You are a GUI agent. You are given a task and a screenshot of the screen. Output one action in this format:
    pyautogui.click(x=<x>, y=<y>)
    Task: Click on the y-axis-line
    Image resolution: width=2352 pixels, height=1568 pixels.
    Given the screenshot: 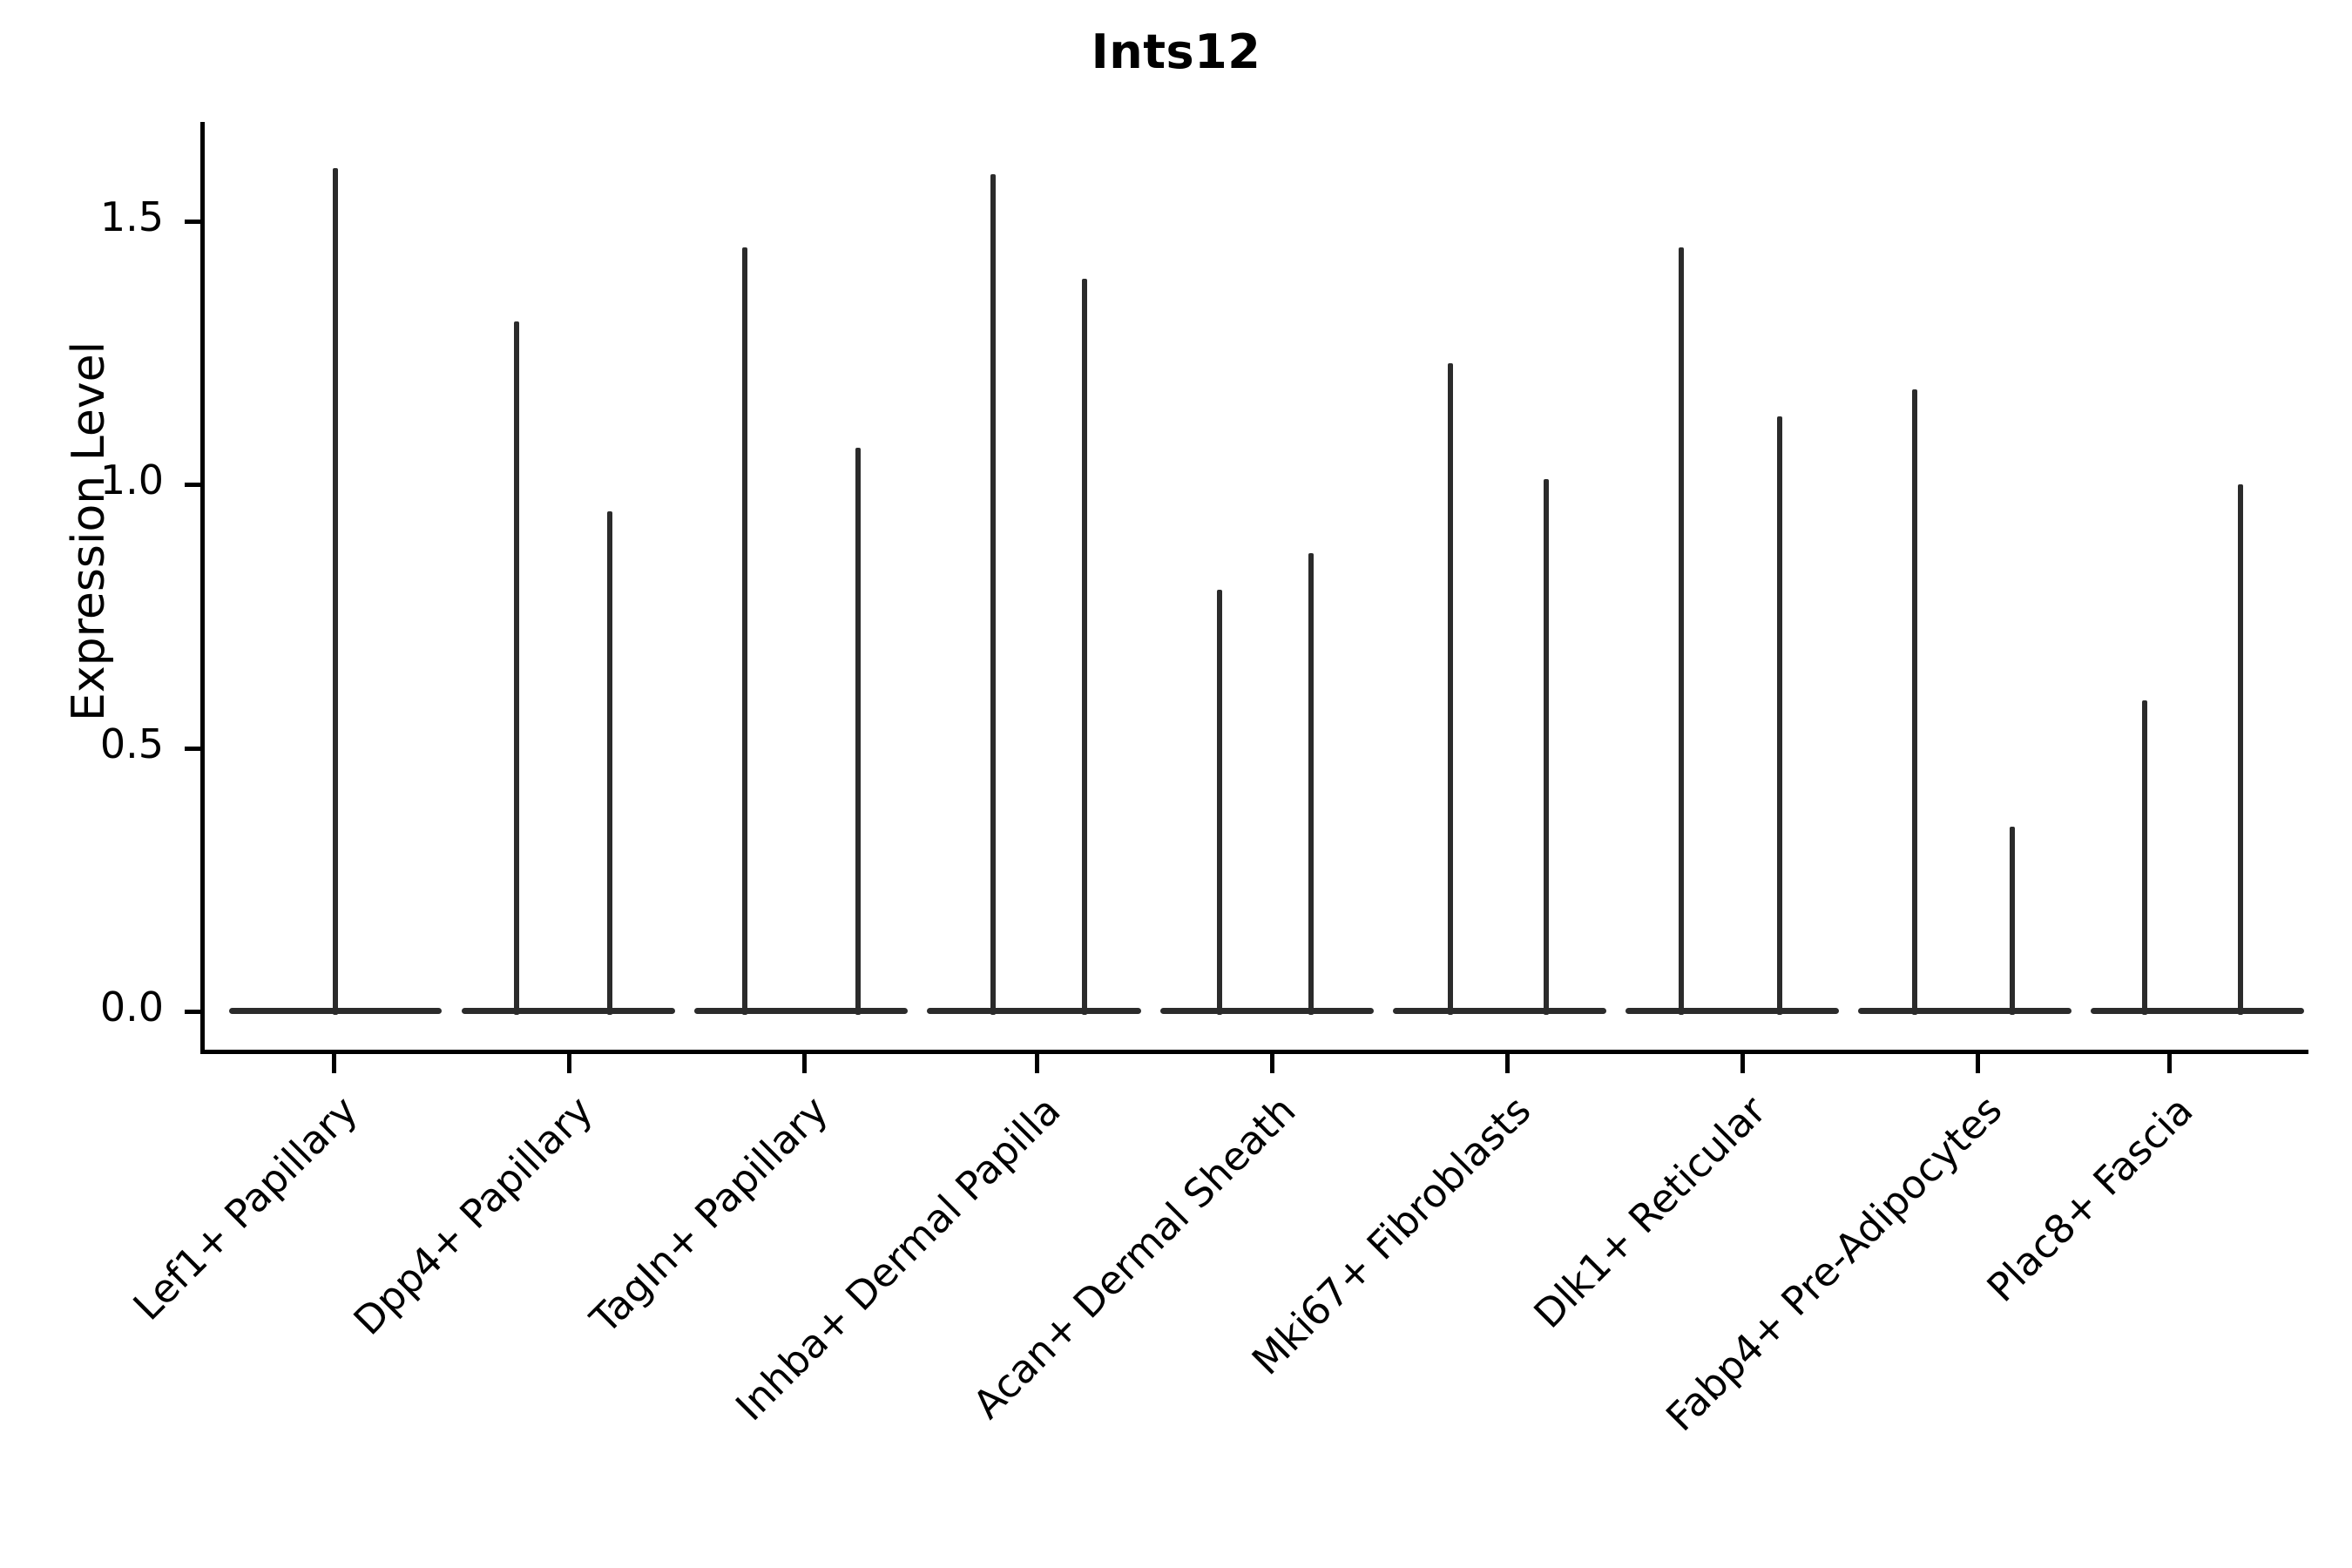 What is the action you would take?
    pyautogui.click(x=202, y=588)
    